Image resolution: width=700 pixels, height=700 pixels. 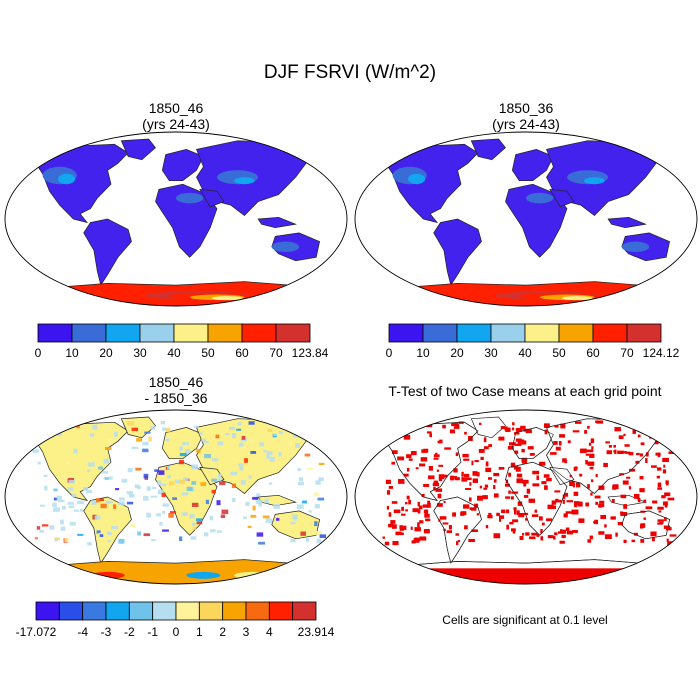 What do you see at coordinates (526, 571) in the screenshot?
I see `coastline-antarctica` at bounding box center [526, 571].